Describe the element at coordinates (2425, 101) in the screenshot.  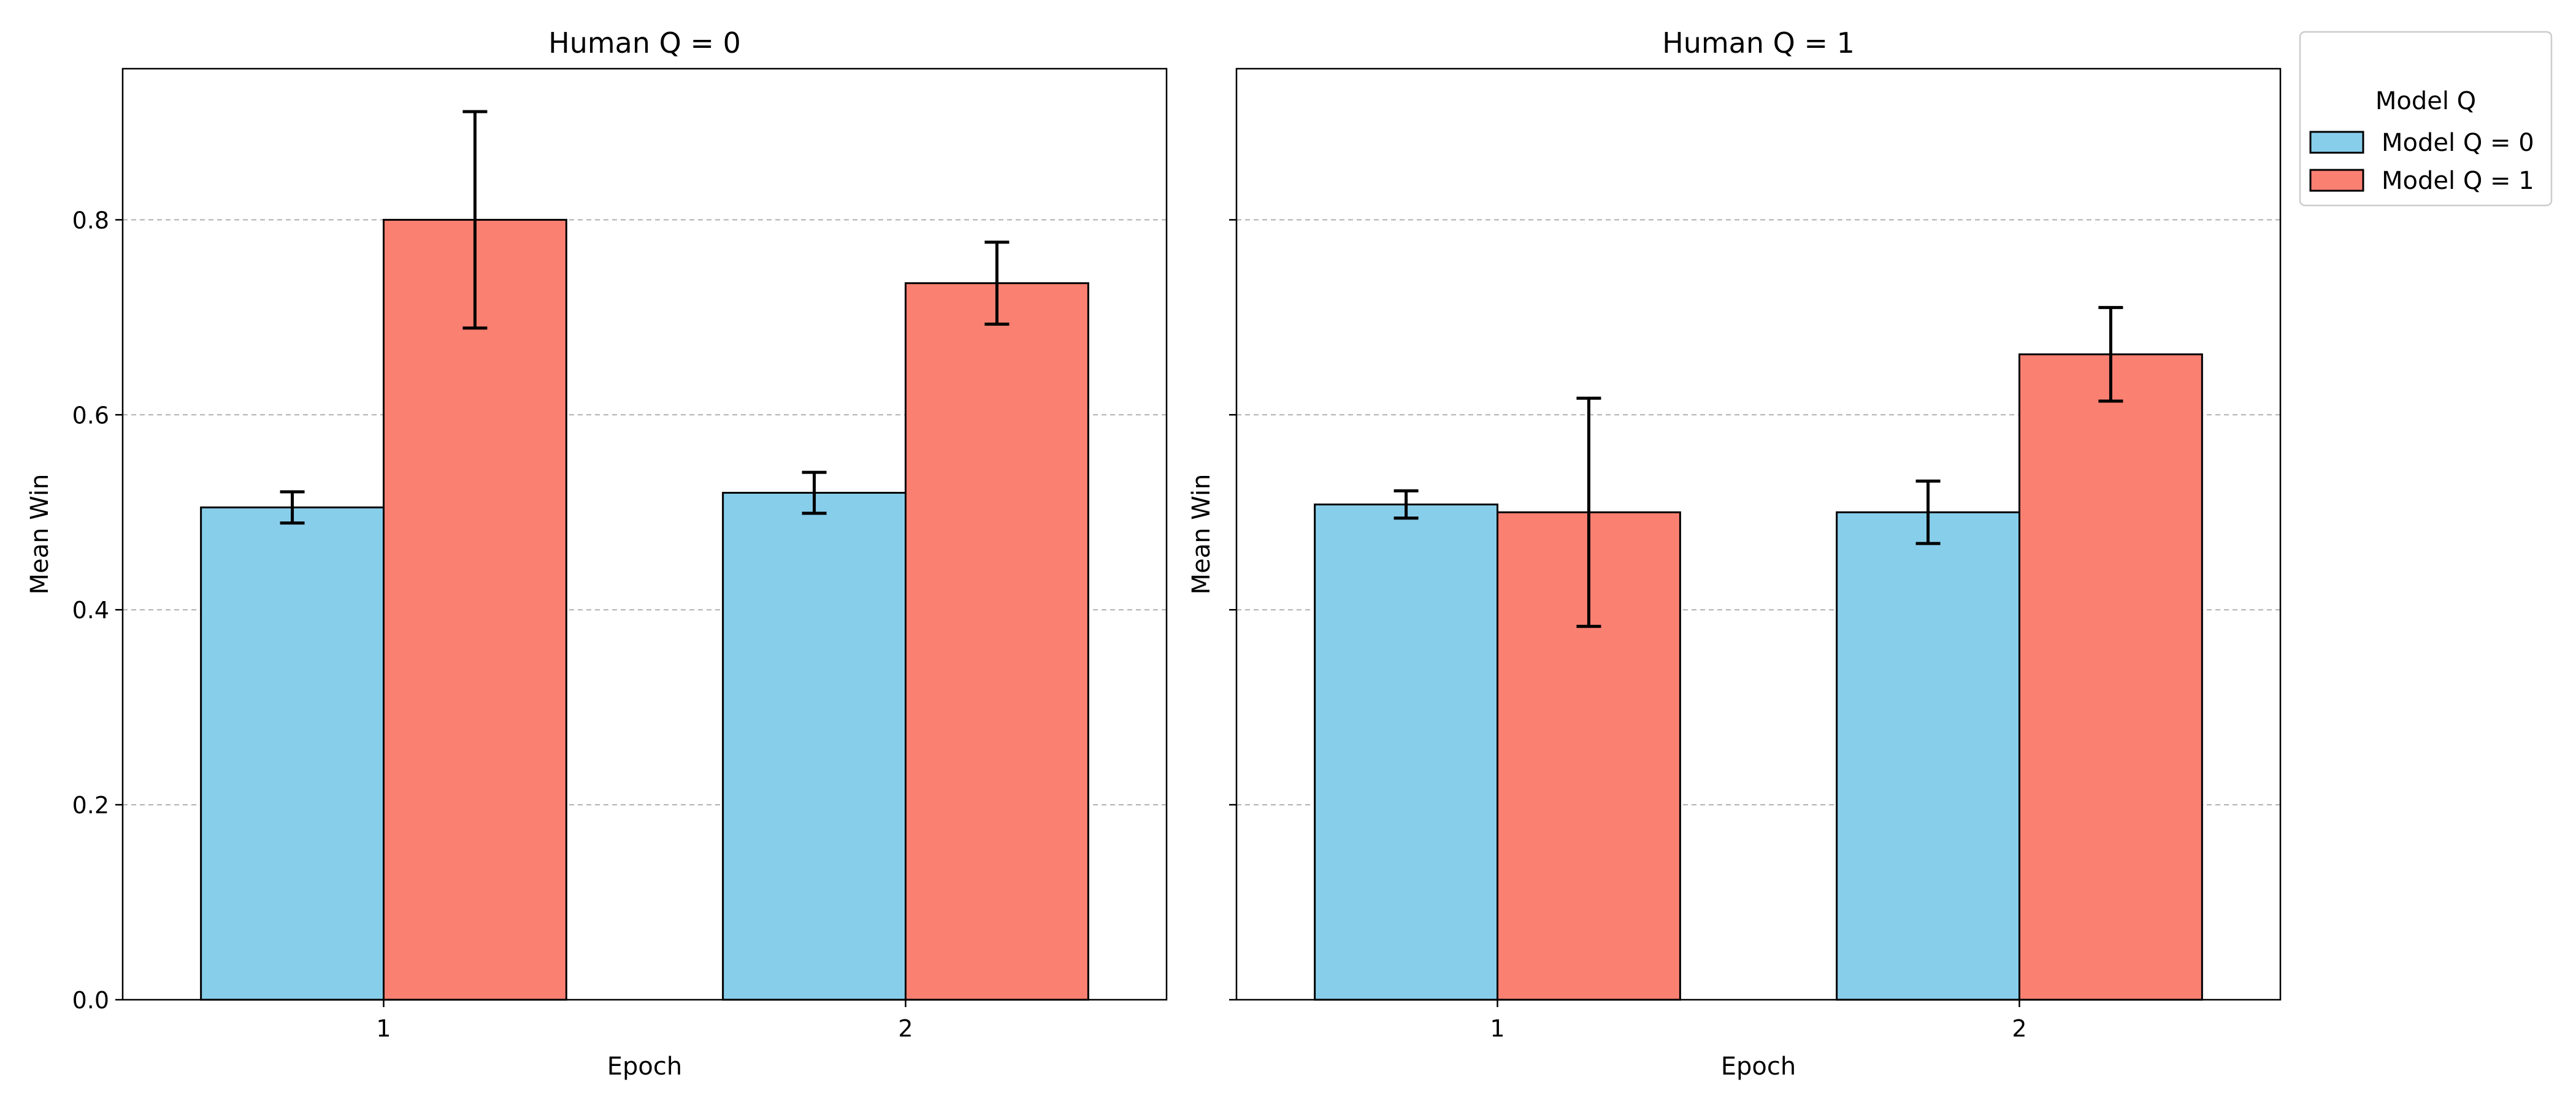
I see `legend-title: Model Q` at that location.